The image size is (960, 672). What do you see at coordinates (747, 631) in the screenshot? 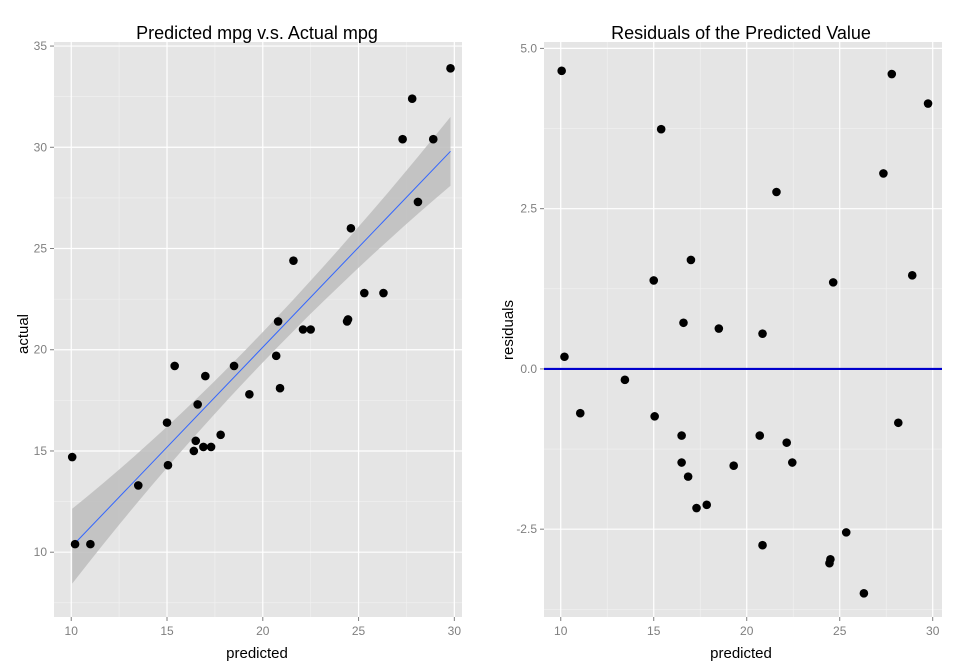
I see `right-x-tick-label: 20` at bounding box center [747, 631].